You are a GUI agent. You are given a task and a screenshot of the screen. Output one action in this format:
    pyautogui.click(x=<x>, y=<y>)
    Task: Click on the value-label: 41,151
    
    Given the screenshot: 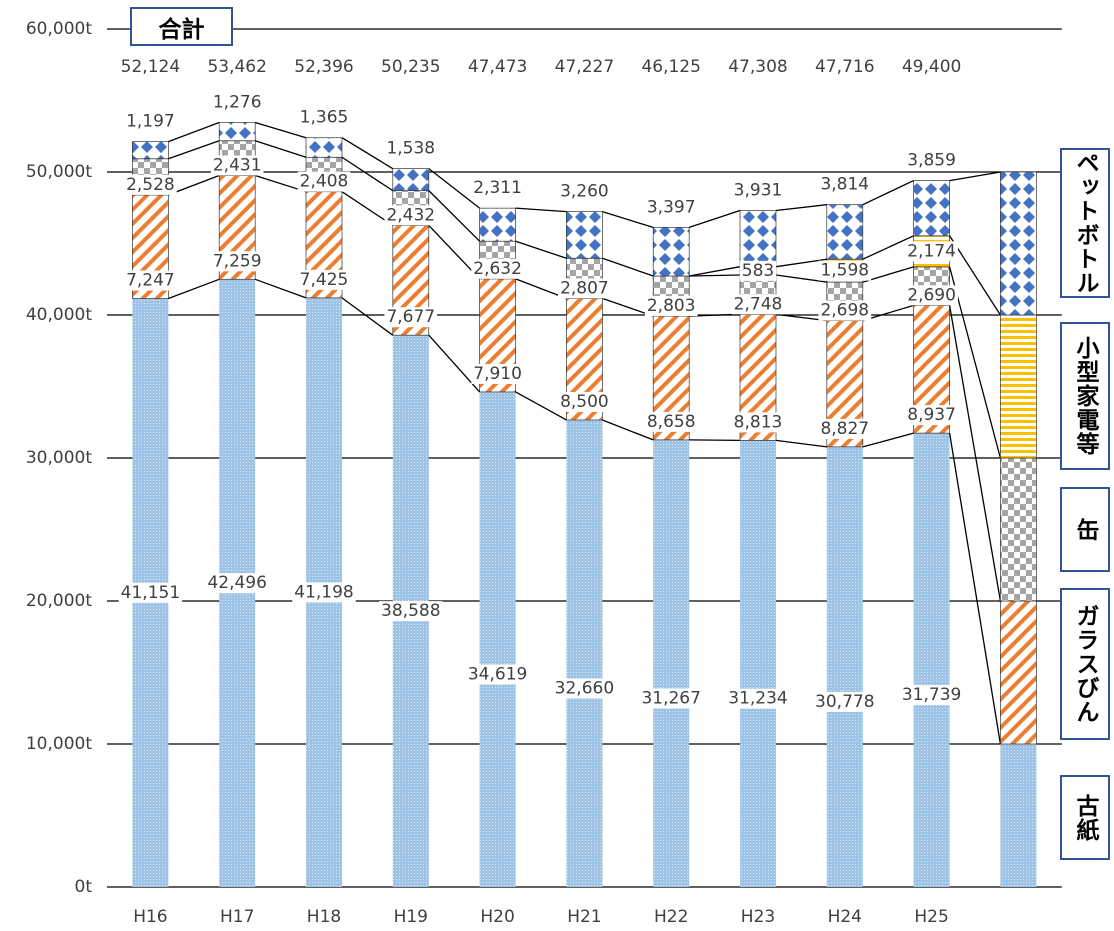 What is the action you would take?
    pyautogui.click(x=150, y=593)
    